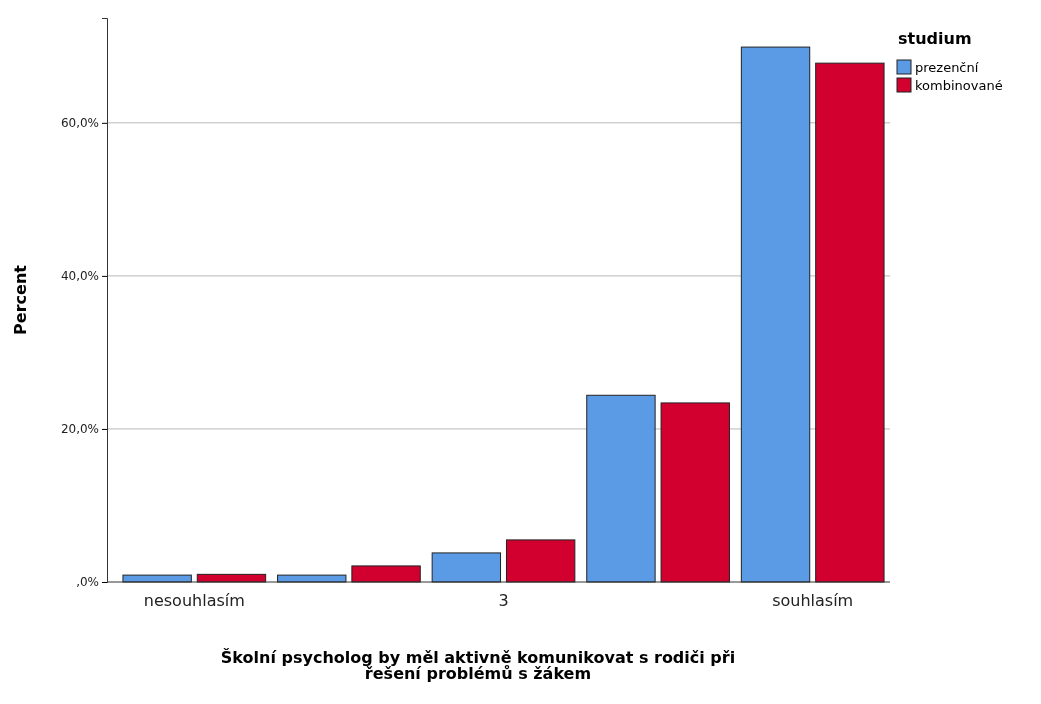 The width and height of the screenshot is (1041, 704). I want to click on legend-label: prezenční, so click(947, 67).